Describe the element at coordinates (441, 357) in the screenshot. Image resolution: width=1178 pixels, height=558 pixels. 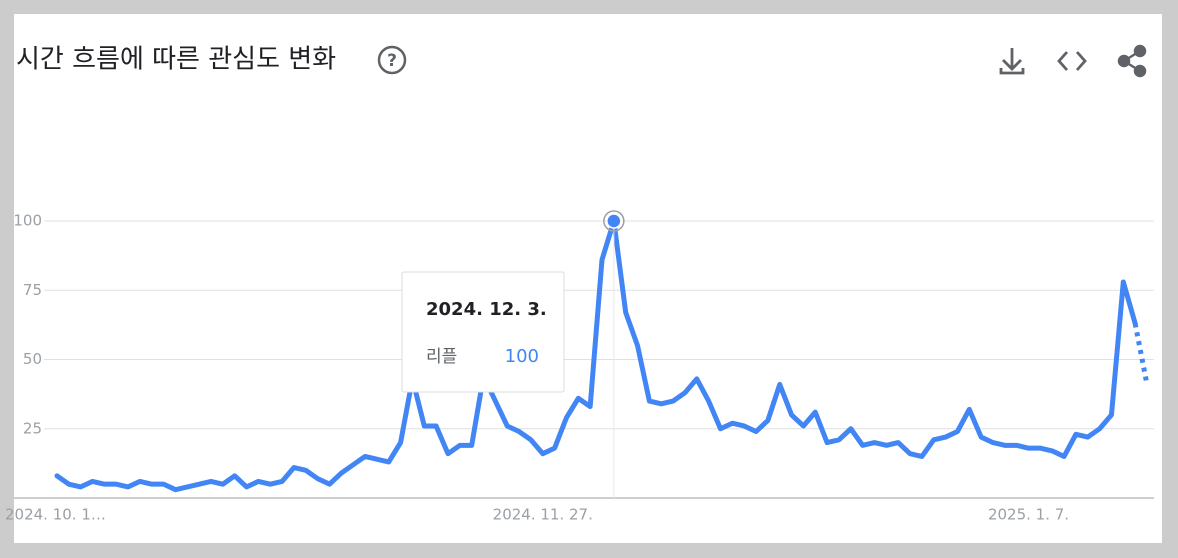
I see `tooltip-series: 리플` at that location.